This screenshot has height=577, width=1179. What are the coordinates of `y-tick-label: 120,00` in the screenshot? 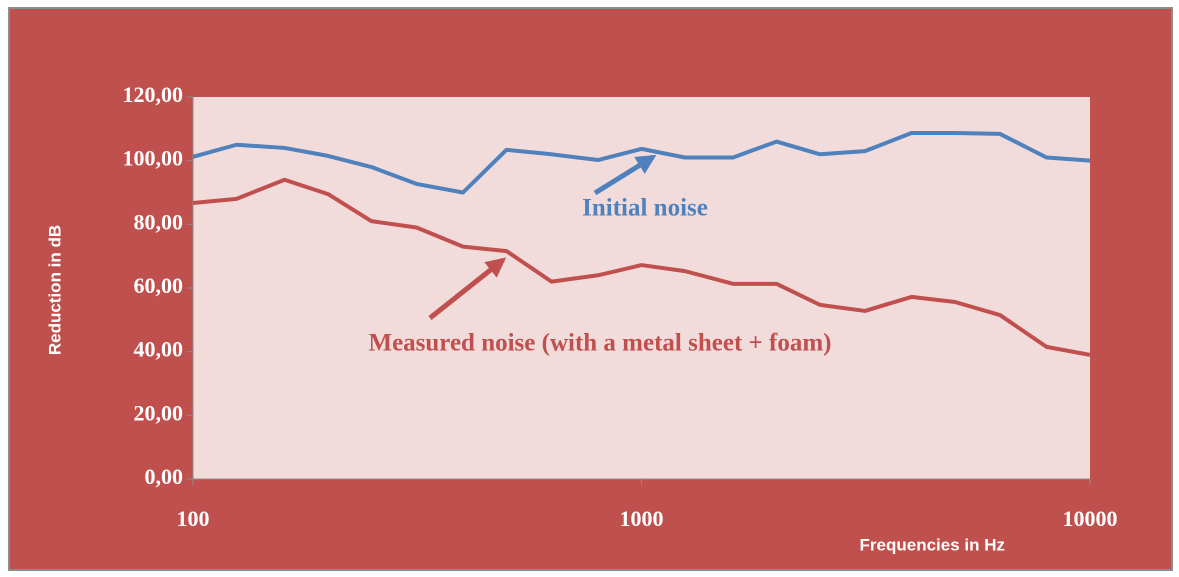 It's located at (153, 94).